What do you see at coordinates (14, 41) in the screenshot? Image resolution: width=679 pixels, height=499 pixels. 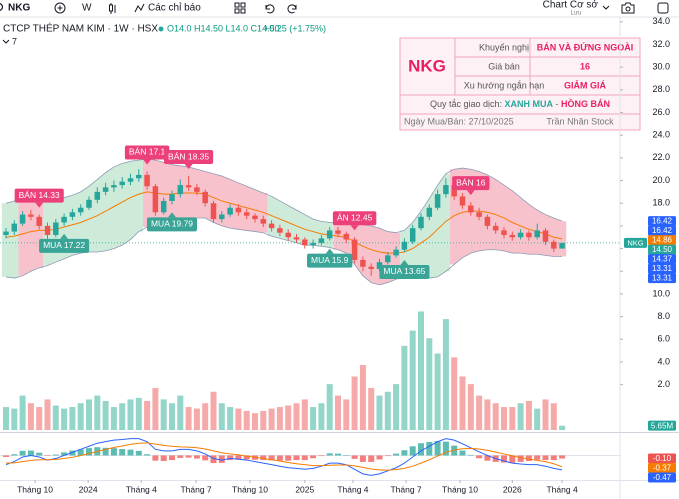 I see `indicator-count: 7` at bounding box center [14, 41].